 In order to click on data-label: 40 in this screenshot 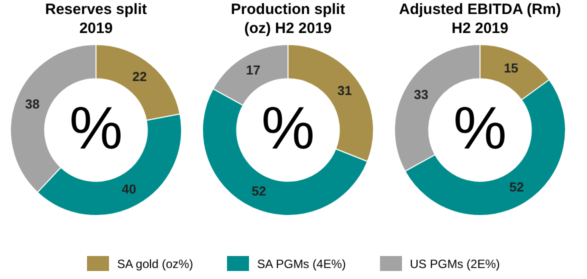, I will do `click(129, 189)`.